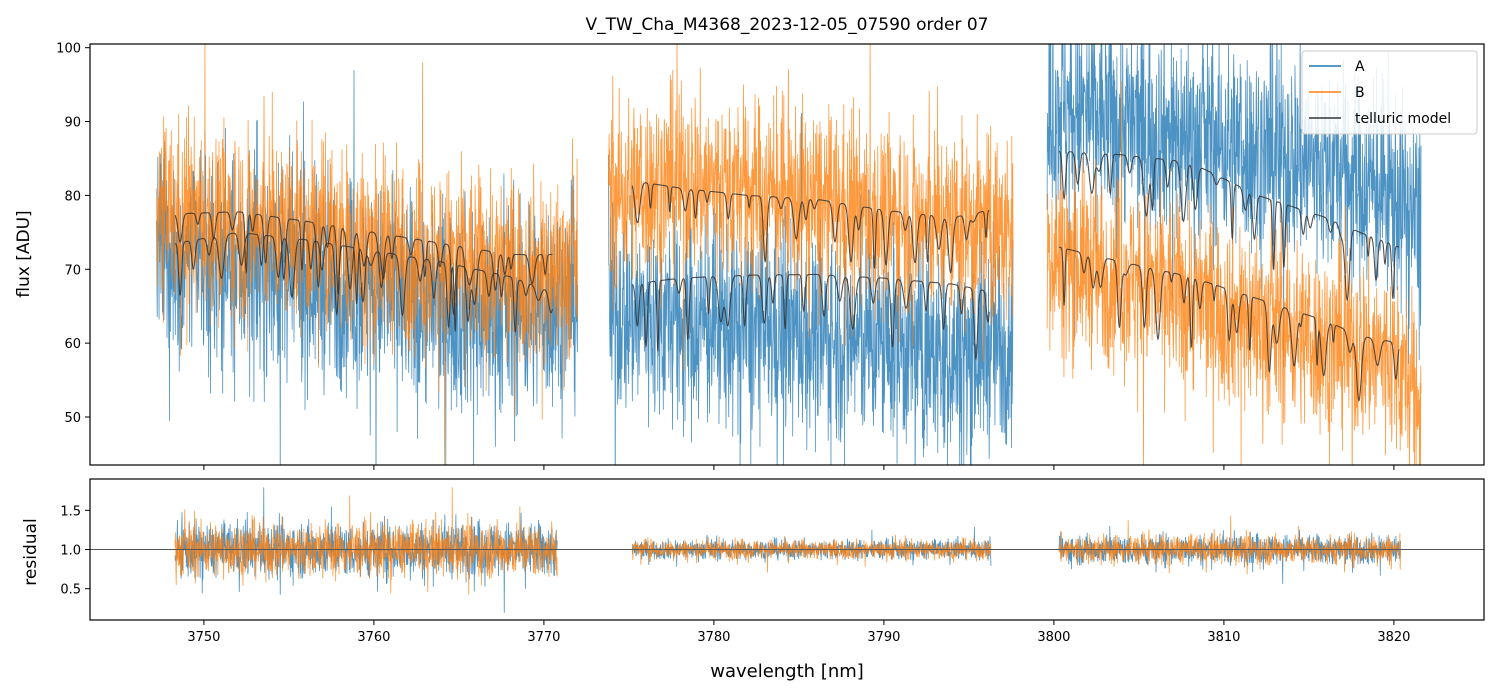  What do you see at coordinates (543, 637) in the screenshot?
I see `bottom-x-tick-label-3770: 3770` at bounding box center [543, 637].